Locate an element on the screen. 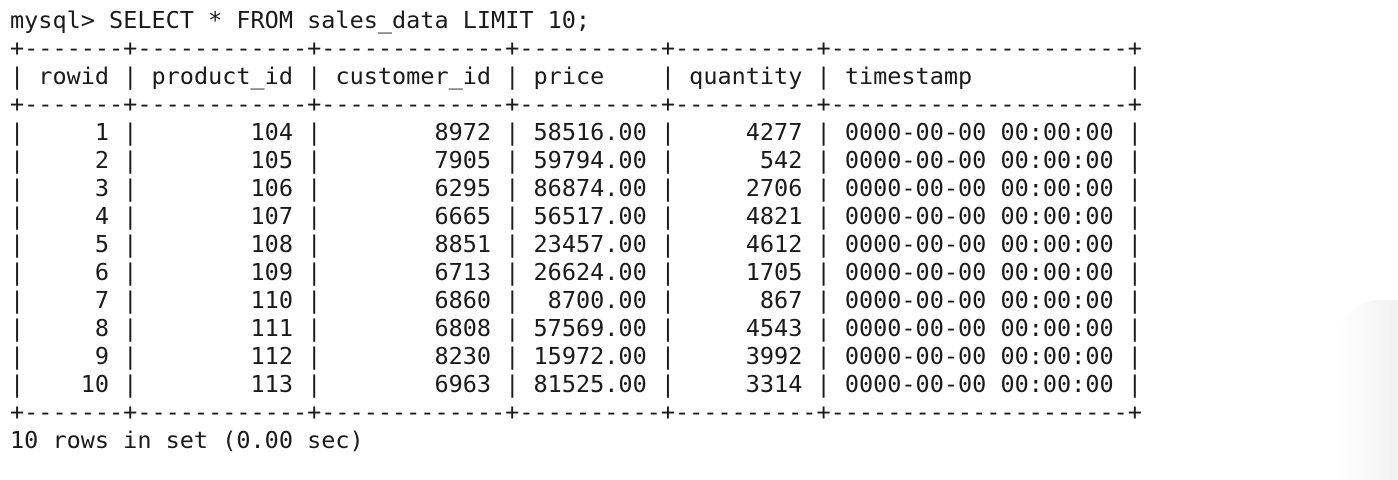 Image resolution: width=1398 pixels, height=480 pixels. column-header-customer-id: customer_id is located at coordinates (413, 76).